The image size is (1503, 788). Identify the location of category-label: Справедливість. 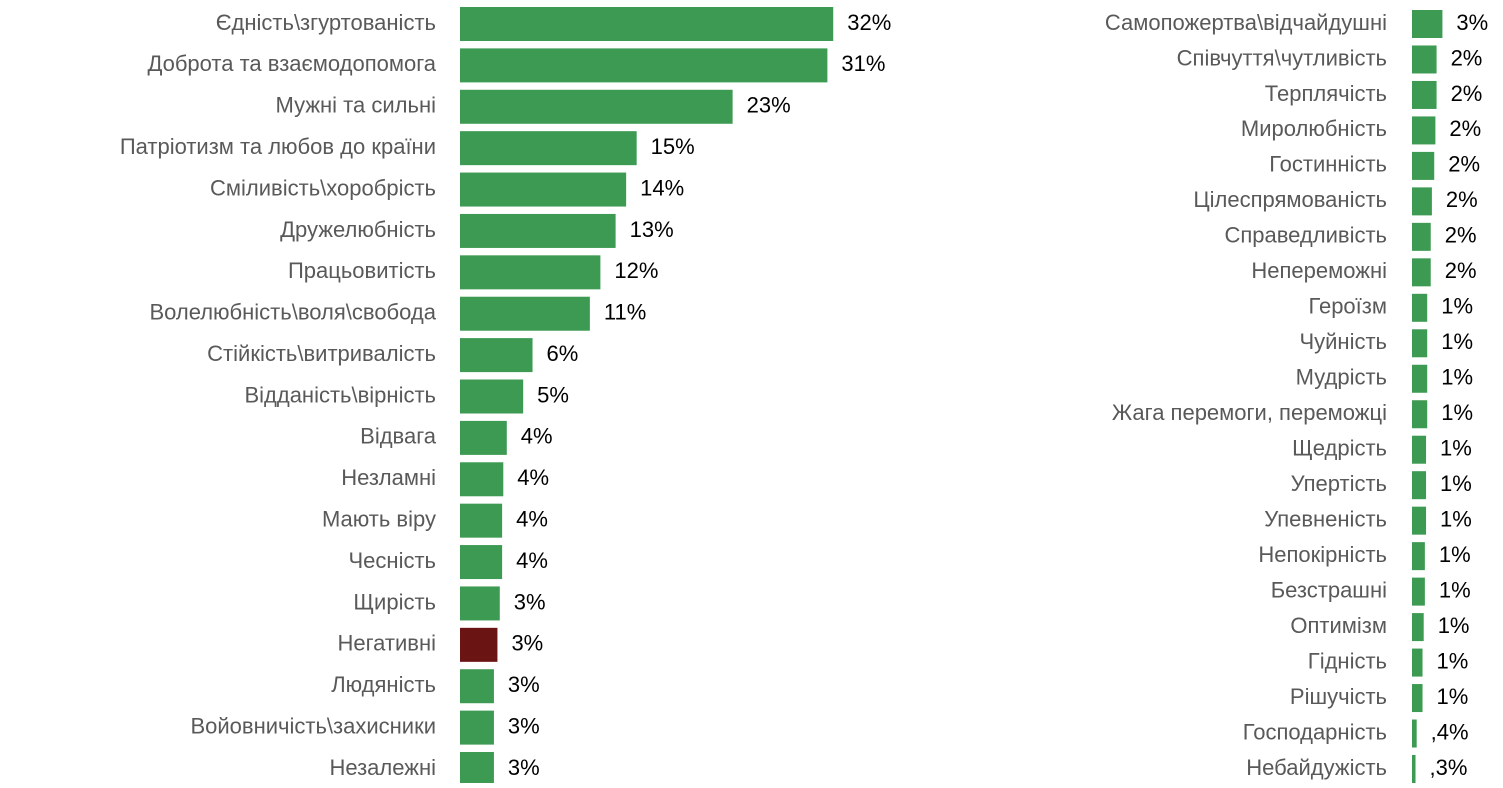
(1305, 235).